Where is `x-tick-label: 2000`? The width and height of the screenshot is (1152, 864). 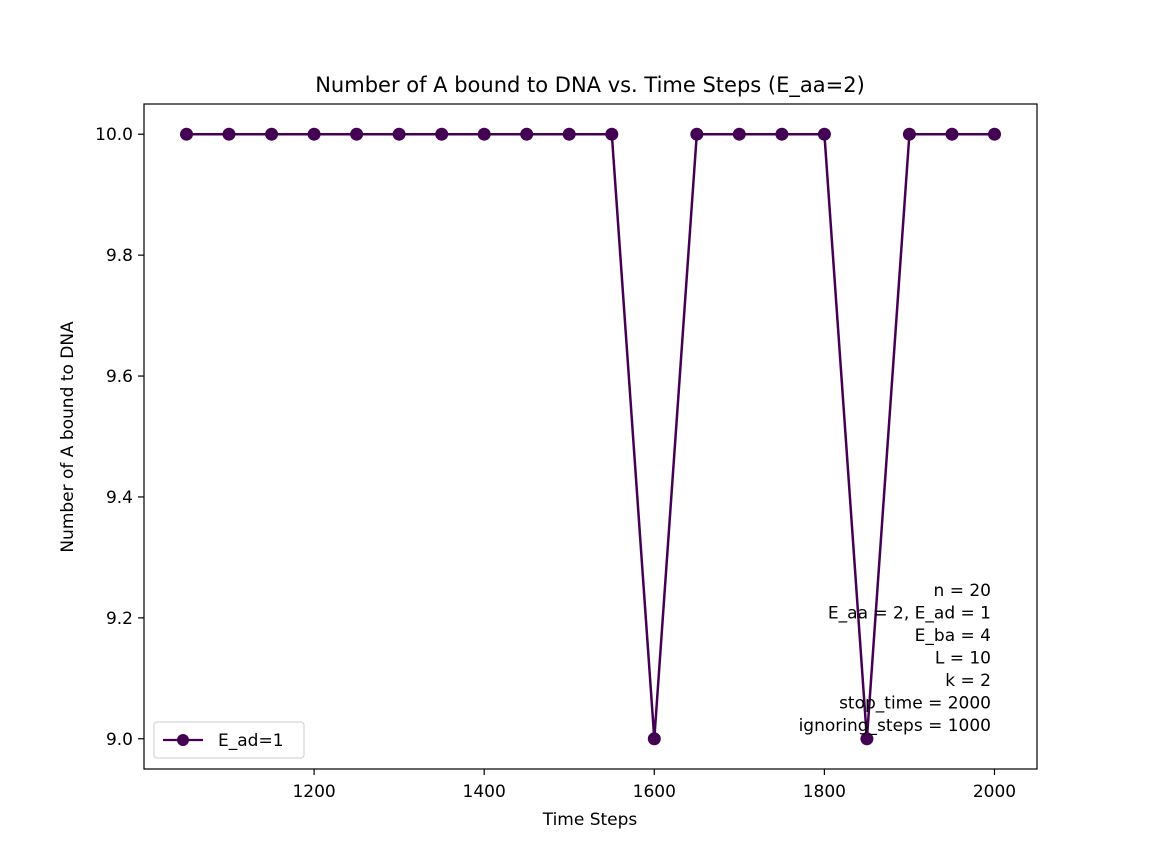 x-tick-label: 2000 is located at coordinates (994, 792).